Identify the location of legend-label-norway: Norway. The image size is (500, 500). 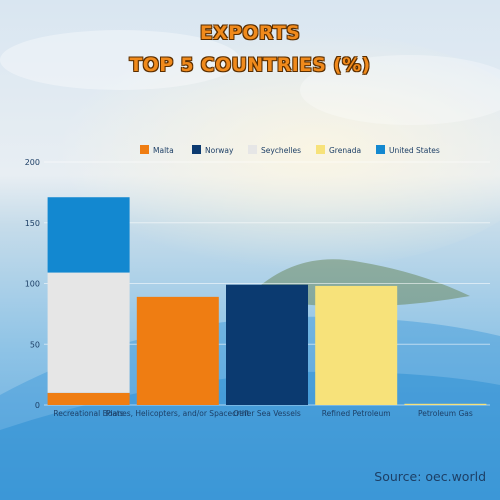
(219, 150).